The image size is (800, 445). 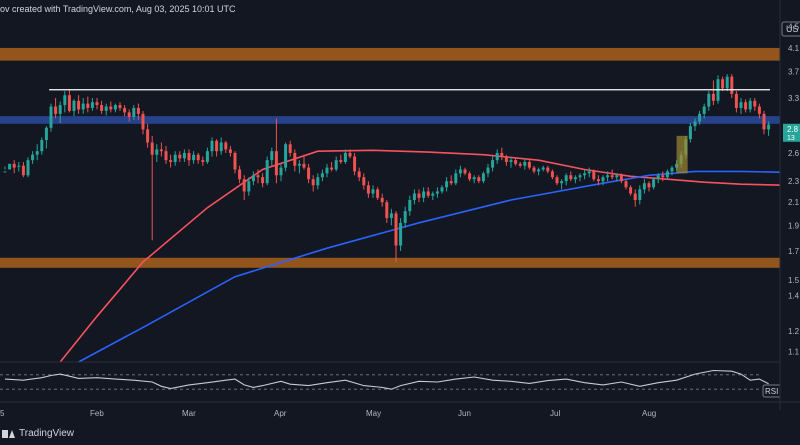 What do you see at coordinates (97, 413) in the screenshot?
I see `x-tick-label: Feb` at bounding box center [97, 413].